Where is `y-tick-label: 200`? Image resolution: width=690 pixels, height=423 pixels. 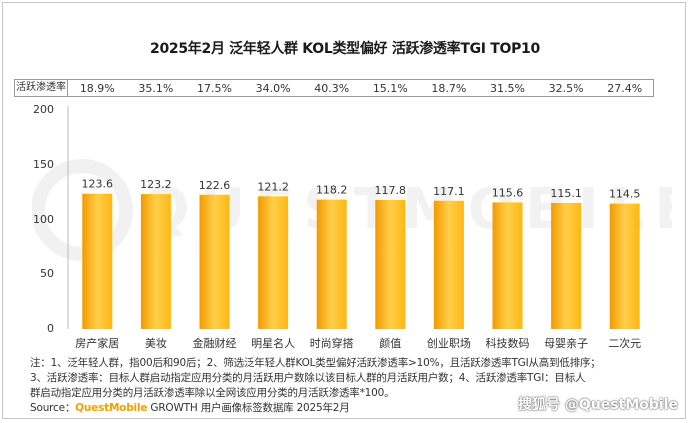
y-tick-label: 200 is located at coordinates (43, 109).